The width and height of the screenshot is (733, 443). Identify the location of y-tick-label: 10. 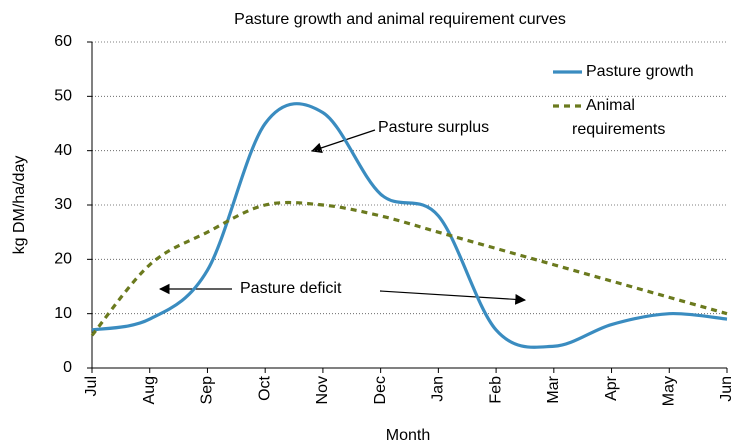
(63, 313).